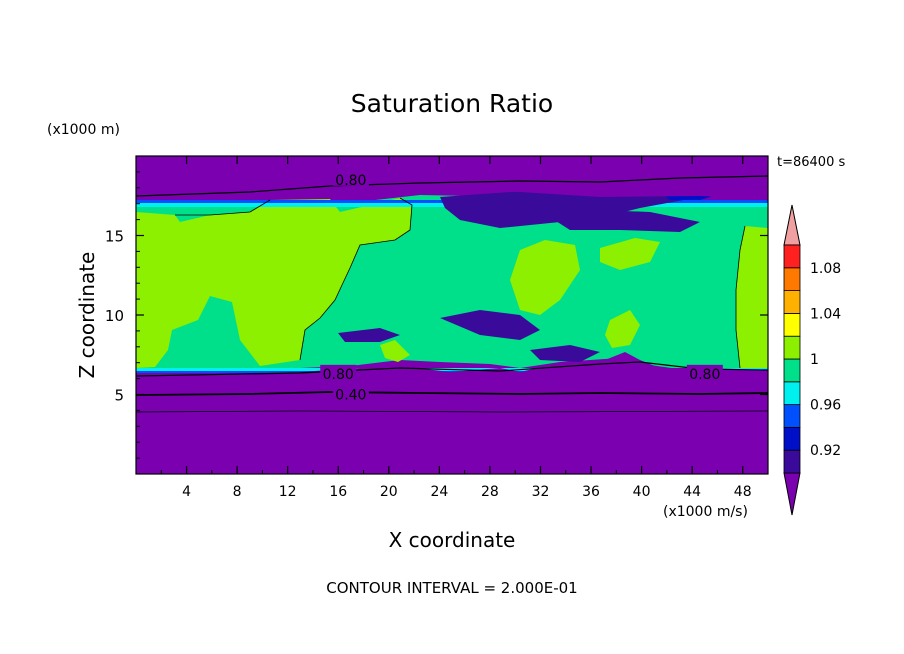  Describe the element at coordinates (490, 492) in the screenshot. I see `x-tick-label: 28` at that location.